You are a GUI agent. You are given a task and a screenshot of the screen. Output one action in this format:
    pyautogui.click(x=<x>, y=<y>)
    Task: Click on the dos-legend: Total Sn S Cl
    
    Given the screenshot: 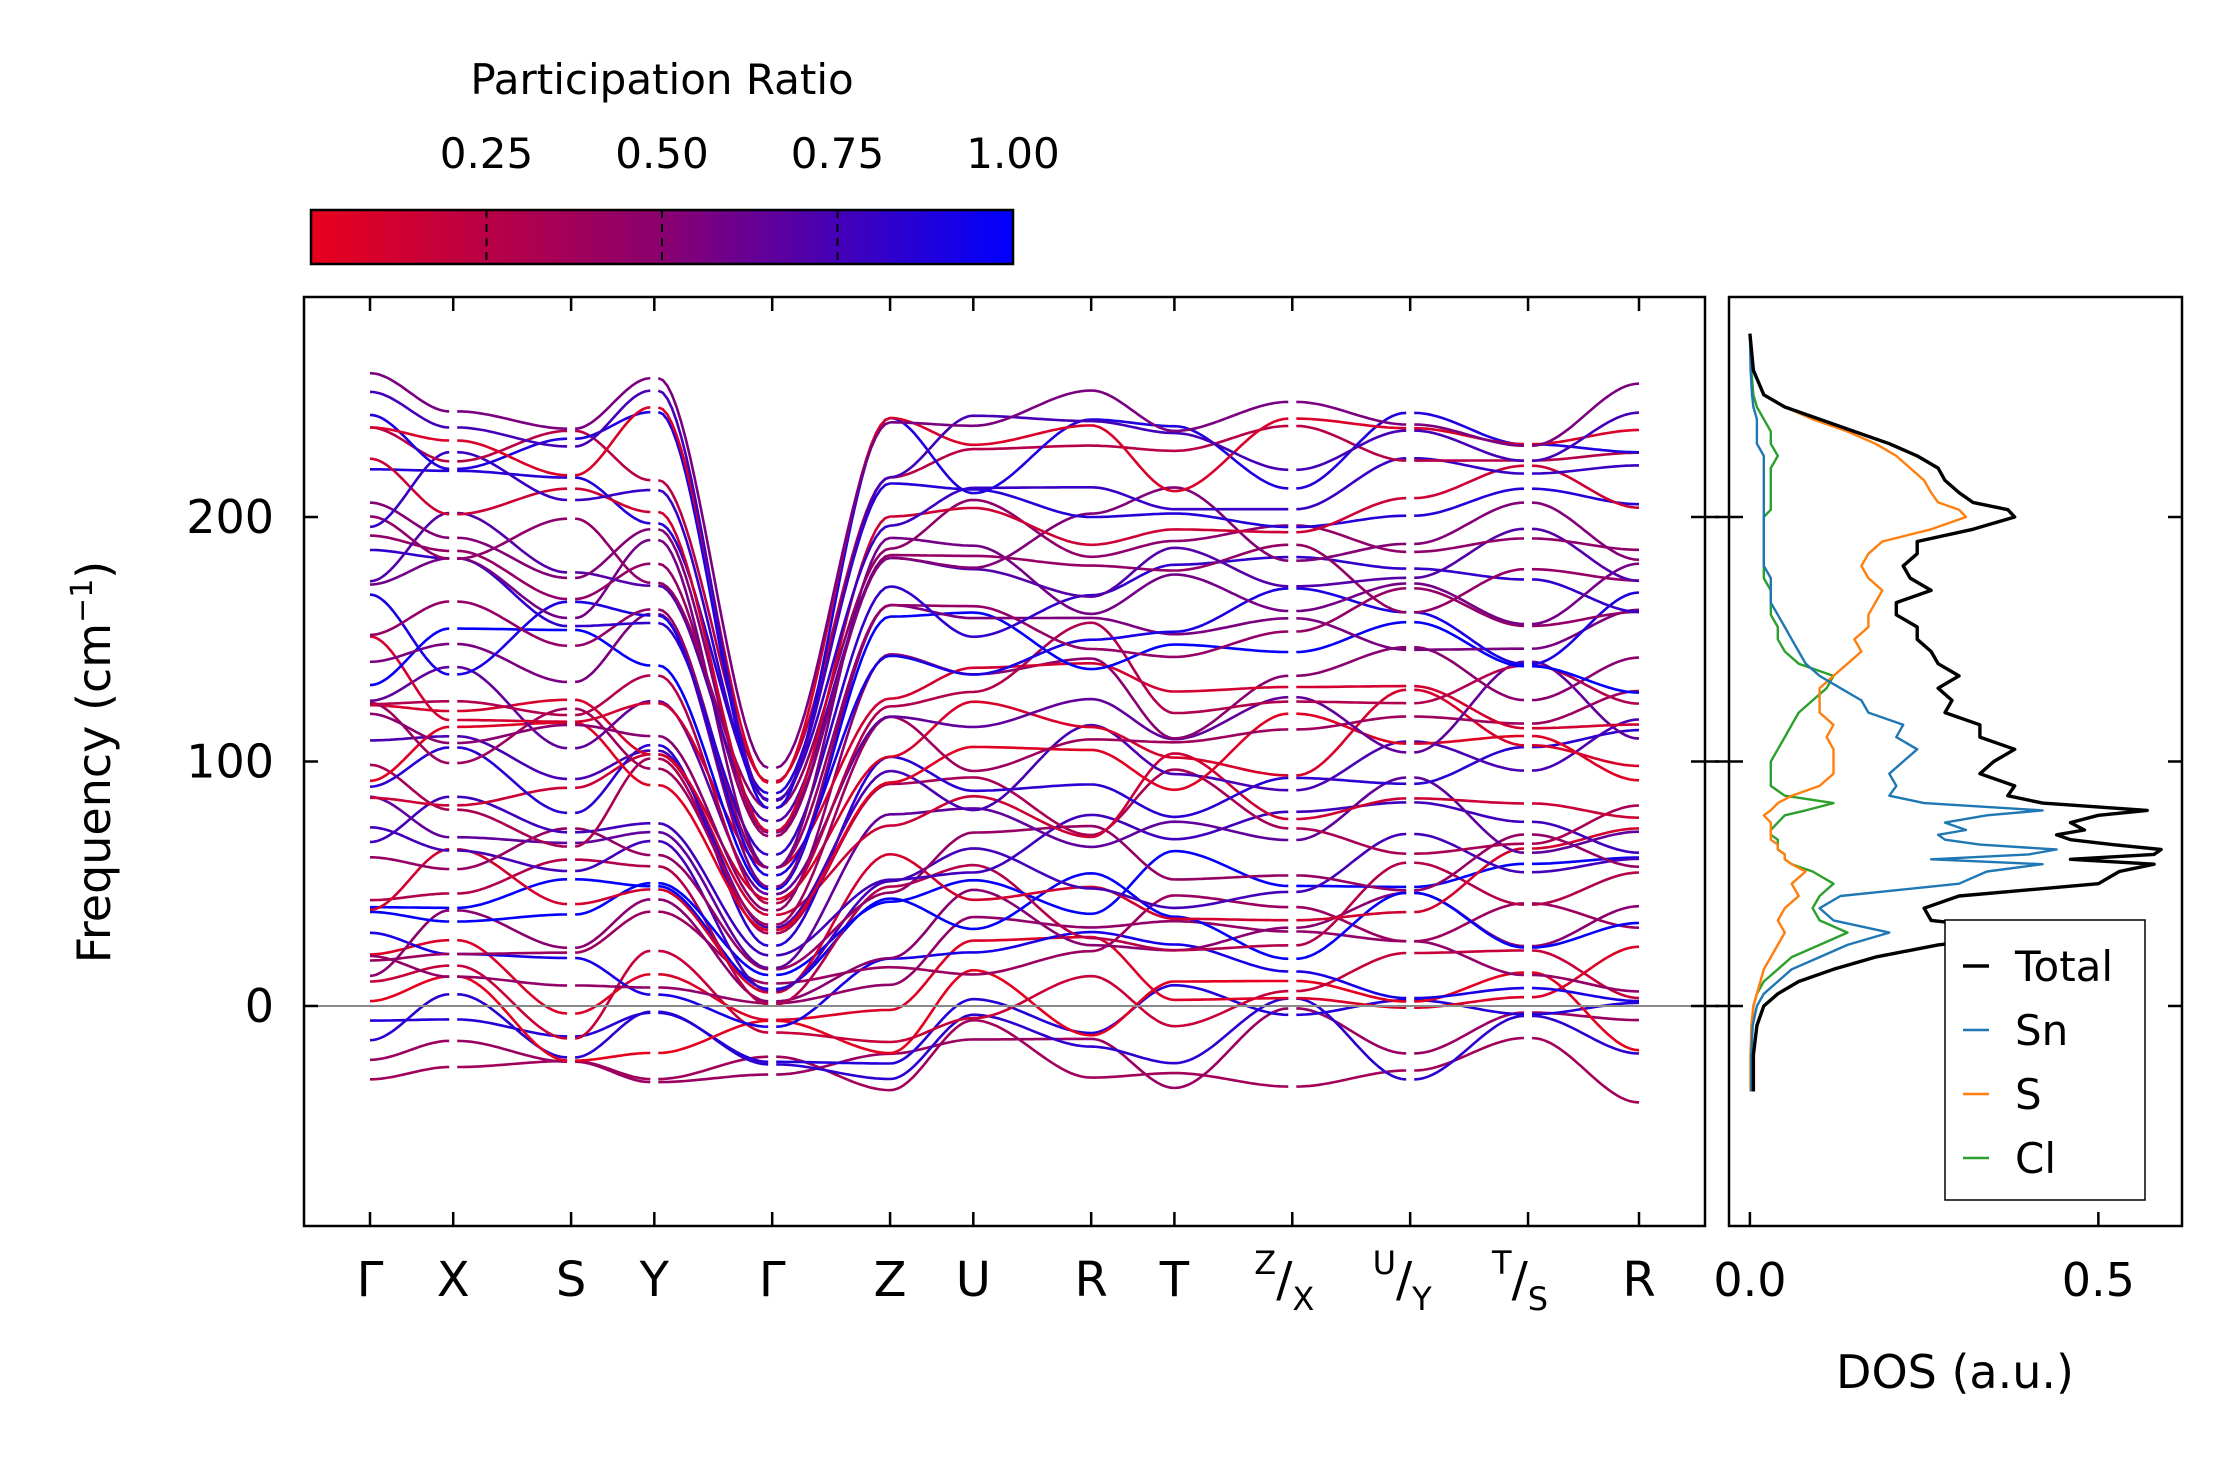 What is the action you would take?
    pyautogui.click(x=2045, y=1060)
    